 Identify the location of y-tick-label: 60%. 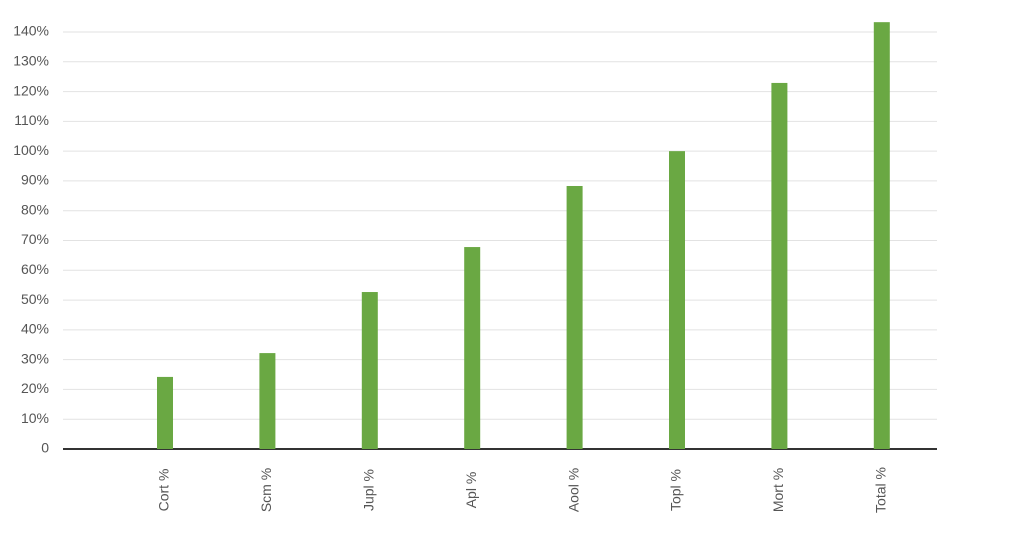
(35, 269).